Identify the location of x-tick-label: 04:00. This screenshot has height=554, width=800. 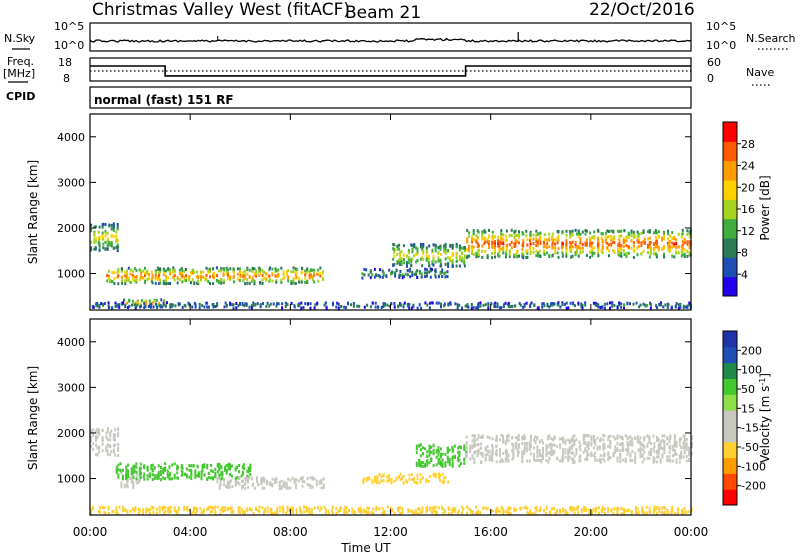
(190, 532).